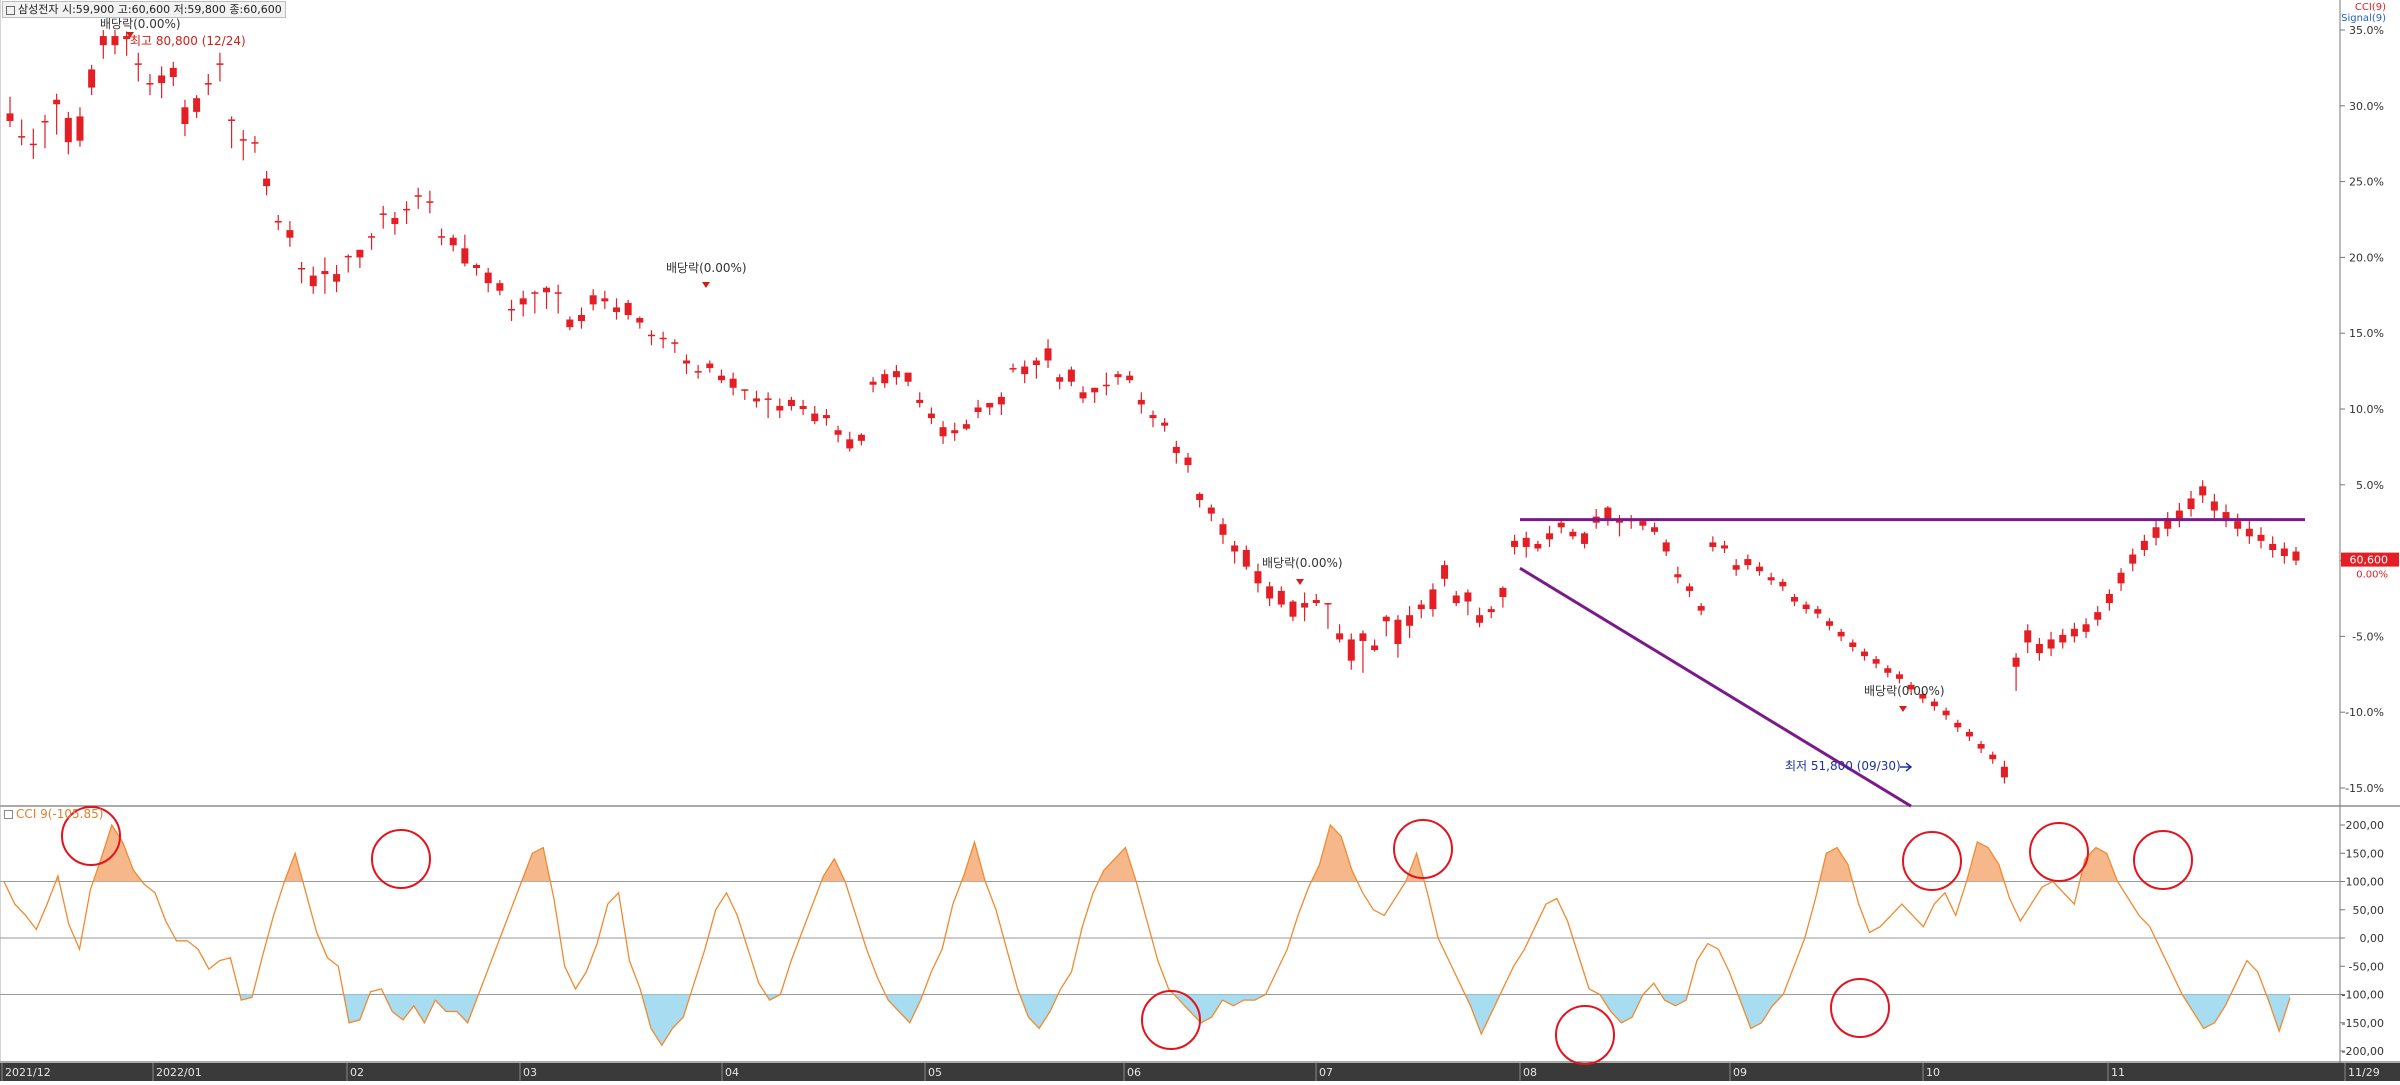 This screenshot has height=1085, width=2400. Describe the element at coordinates (1912, 663) in the screenshot. I see `trendline-layer` at that location.